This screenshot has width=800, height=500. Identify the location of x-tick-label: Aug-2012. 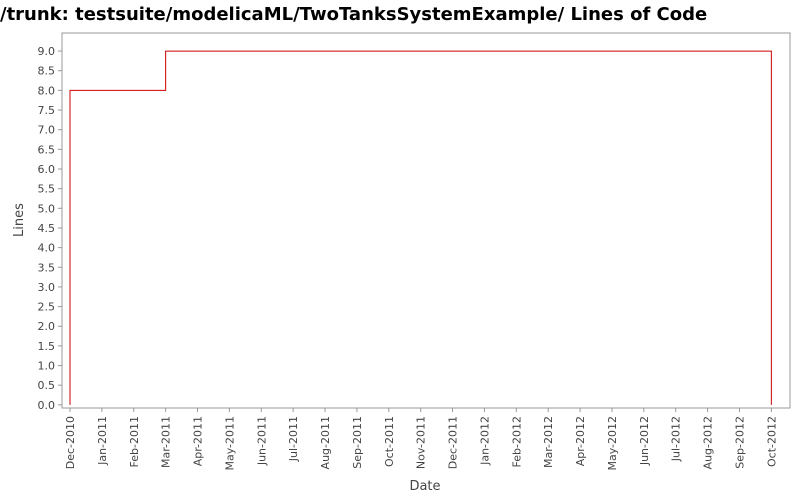
(708, 442).